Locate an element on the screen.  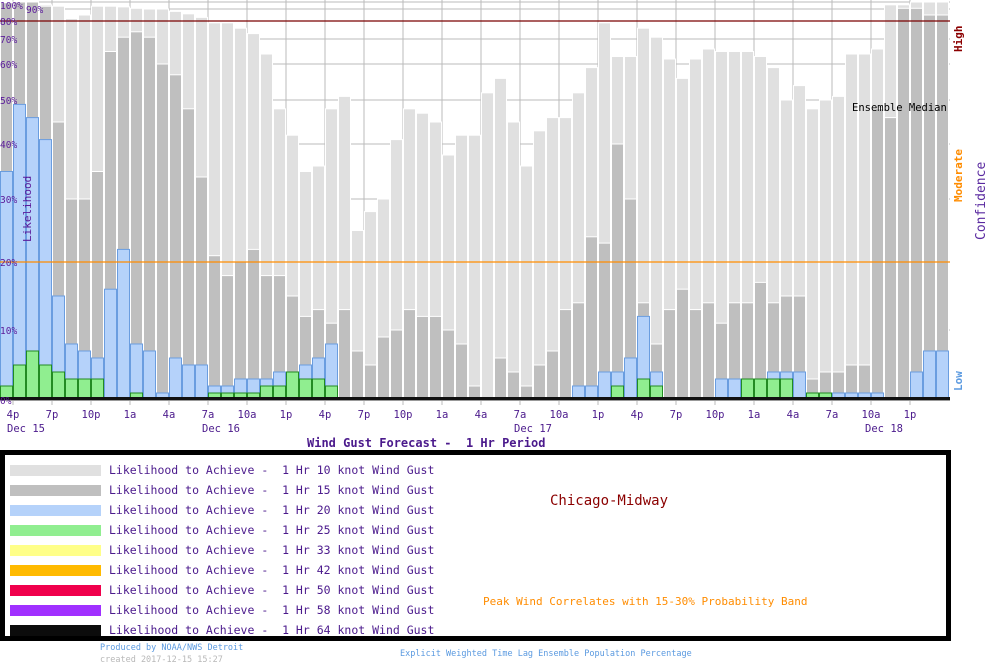
y-tick-label: 40% is located at coordinates (8, 145).